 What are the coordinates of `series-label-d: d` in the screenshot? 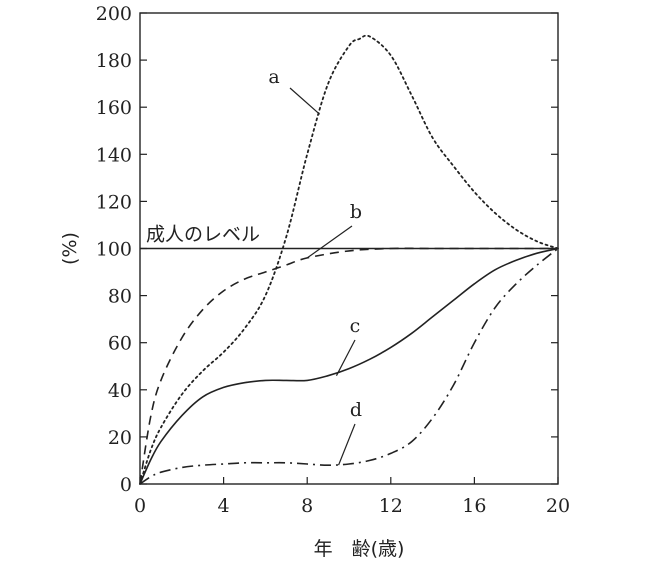 It's located at (356, 410).